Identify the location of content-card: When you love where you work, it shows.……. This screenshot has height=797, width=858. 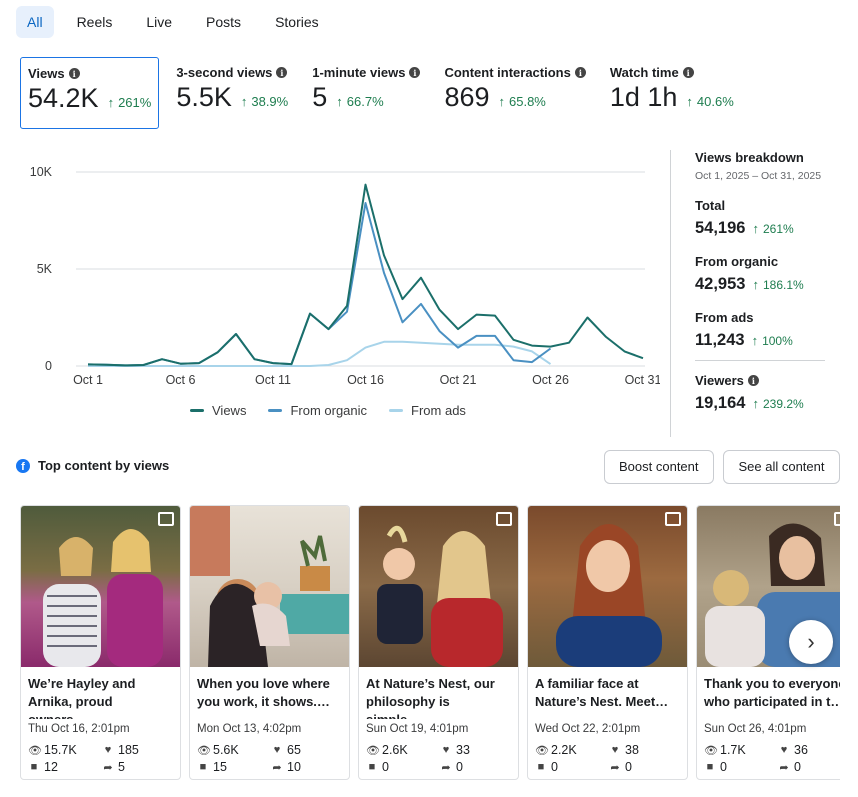
(269, 642).